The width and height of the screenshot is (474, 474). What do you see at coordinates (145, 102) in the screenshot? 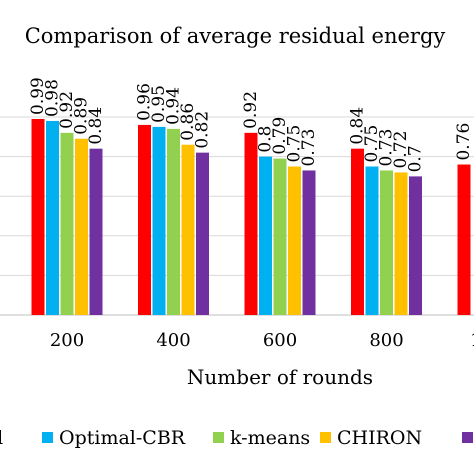
I see `data-label: 0.96` at bounding box center [145, 102].